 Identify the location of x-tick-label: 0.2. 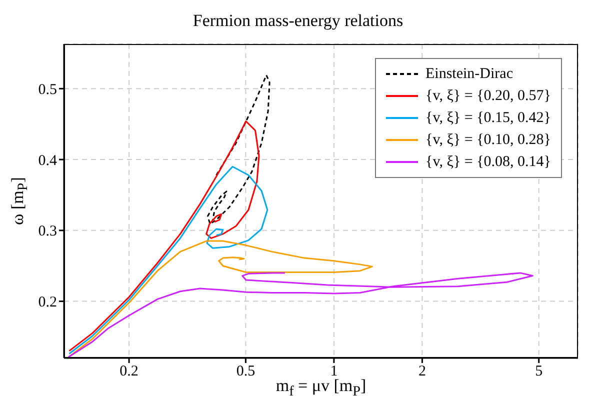
(129, 372).